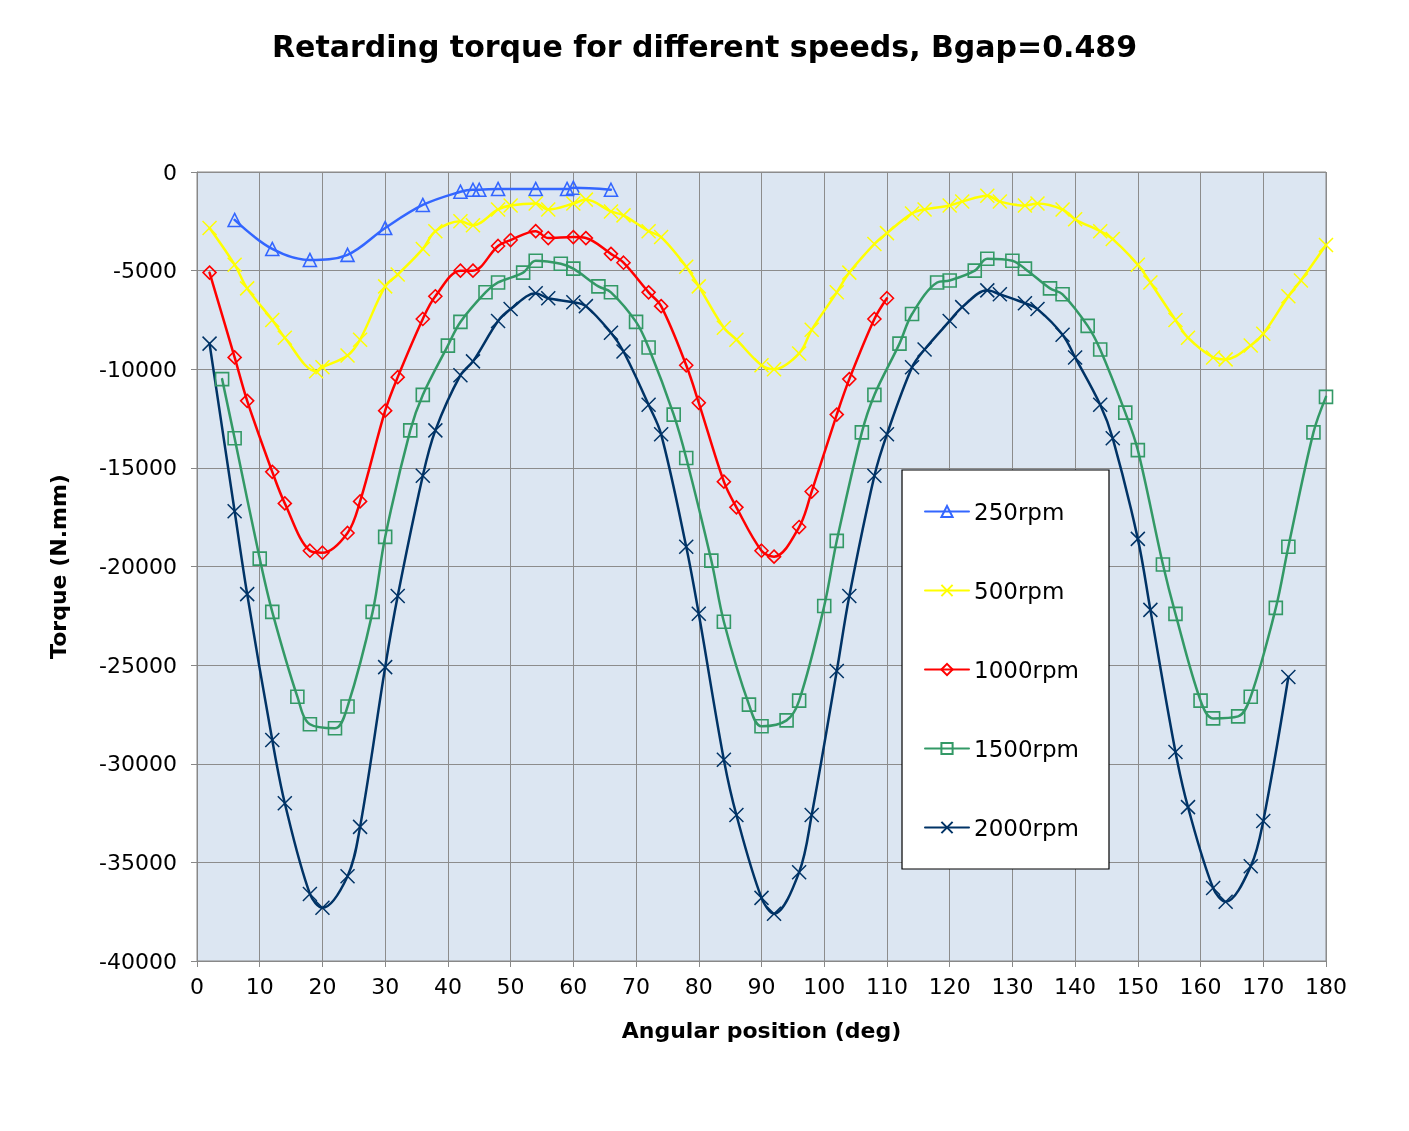 The image size is (1409, 1131). I want to click on y-tick-label: -10000, so click(138, 369).